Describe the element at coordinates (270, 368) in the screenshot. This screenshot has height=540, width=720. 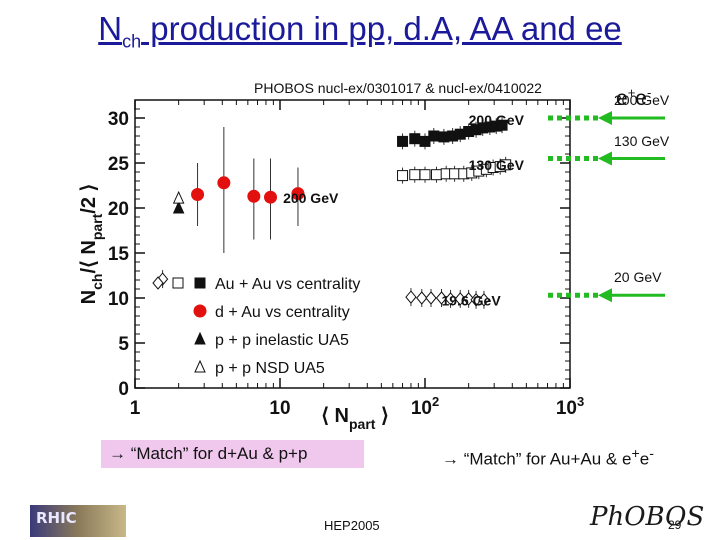
I see `legend-label: p + p NSD UA5` at that location.